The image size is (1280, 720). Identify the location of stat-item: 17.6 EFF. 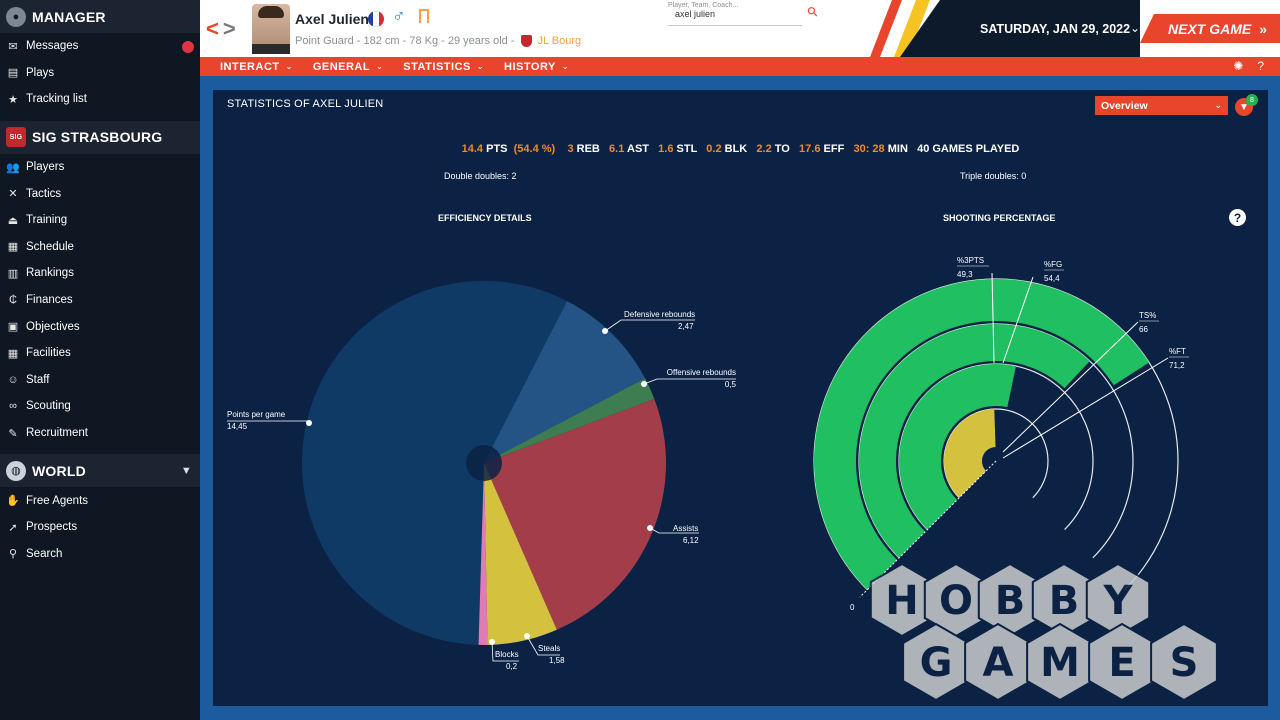
(821, 149).